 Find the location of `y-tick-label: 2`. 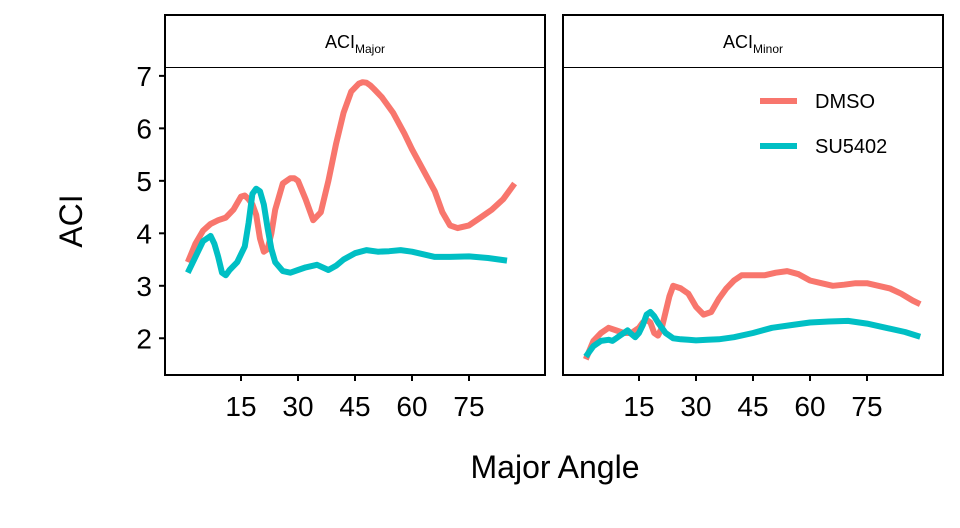

y-tick-label: 2 is located at coordinates (144, 338).